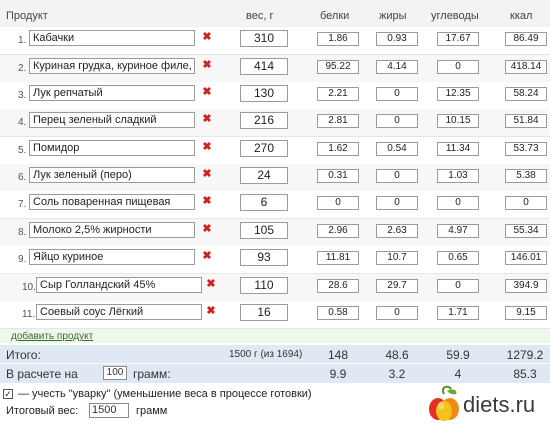 The height and width of the screenshot is (427, 550). I want to click on apple-icon, so click(444, 403).